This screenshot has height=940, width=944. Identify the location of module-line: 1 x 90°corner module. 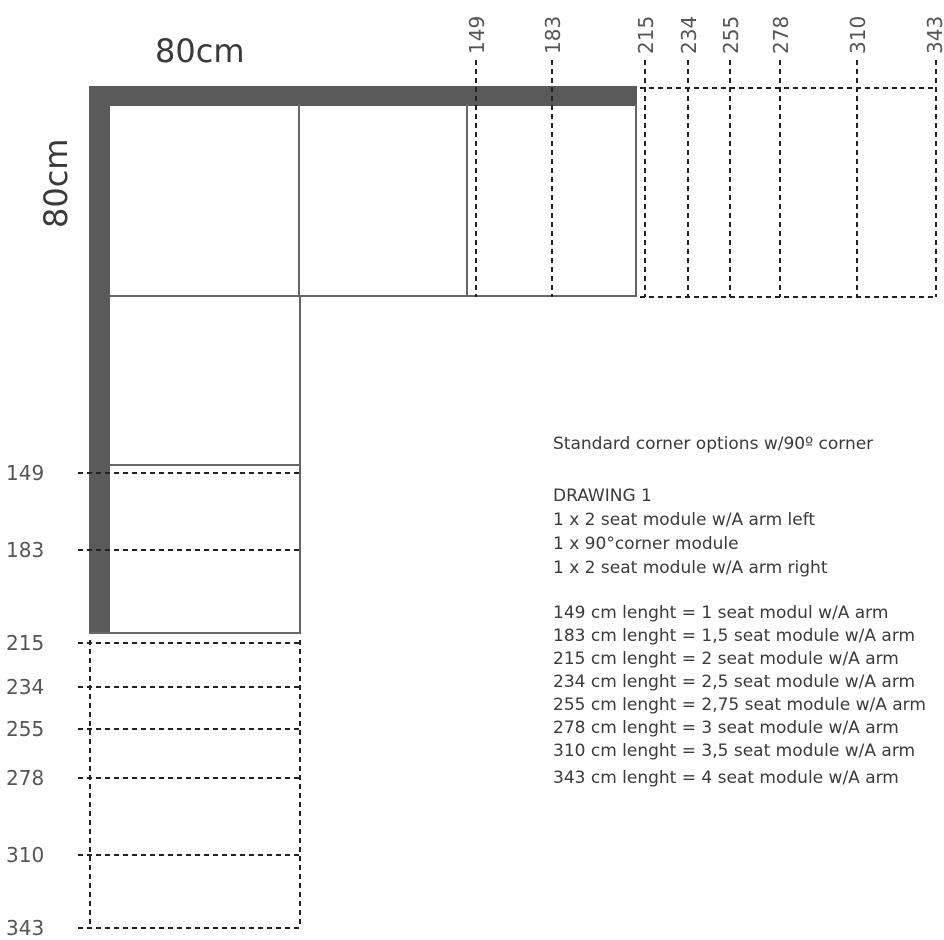
(646, 544).